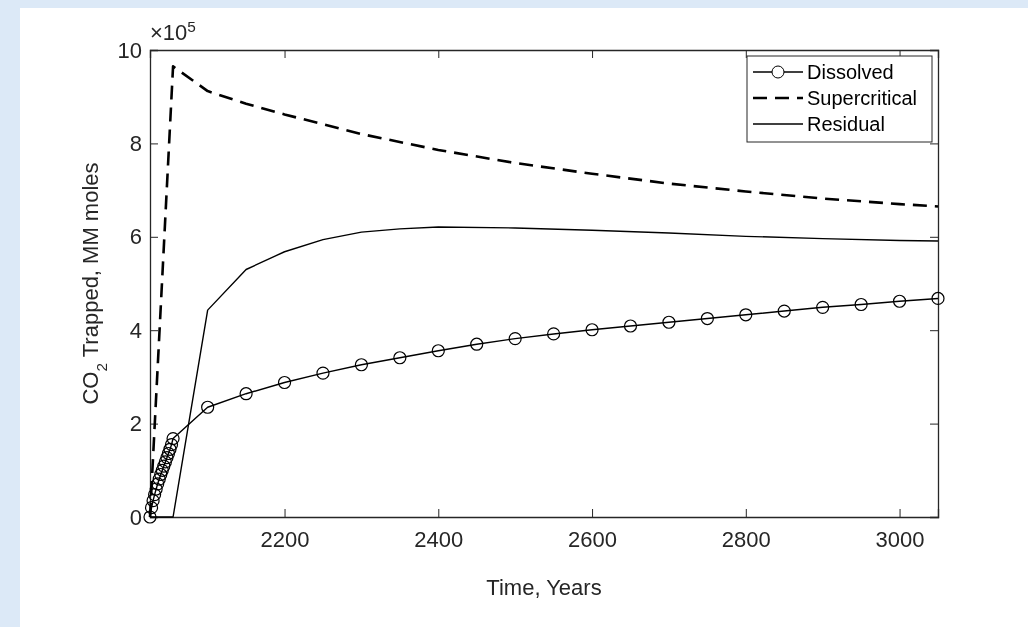 The width and height of the screenshot is (1028, 627). Describe the element at coordinates (135, 237) in the screenshot. I see `y-tick-label: 6` at that location.